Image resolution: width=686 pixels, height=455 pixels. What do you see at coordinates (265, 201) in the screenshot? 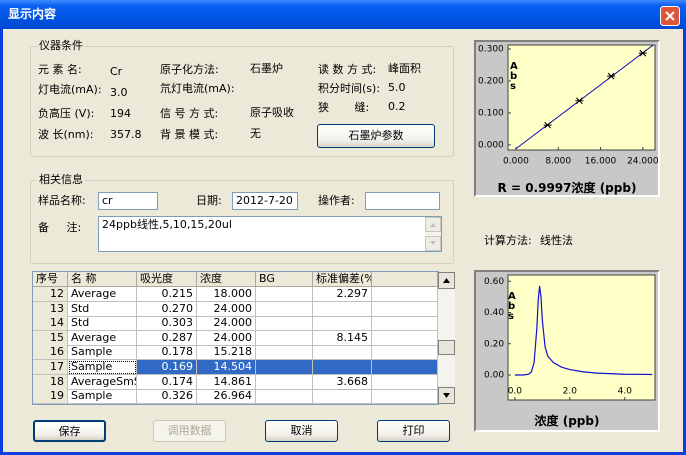
I see `date-input: 2012-7-20` at bounding box center [265, 201].